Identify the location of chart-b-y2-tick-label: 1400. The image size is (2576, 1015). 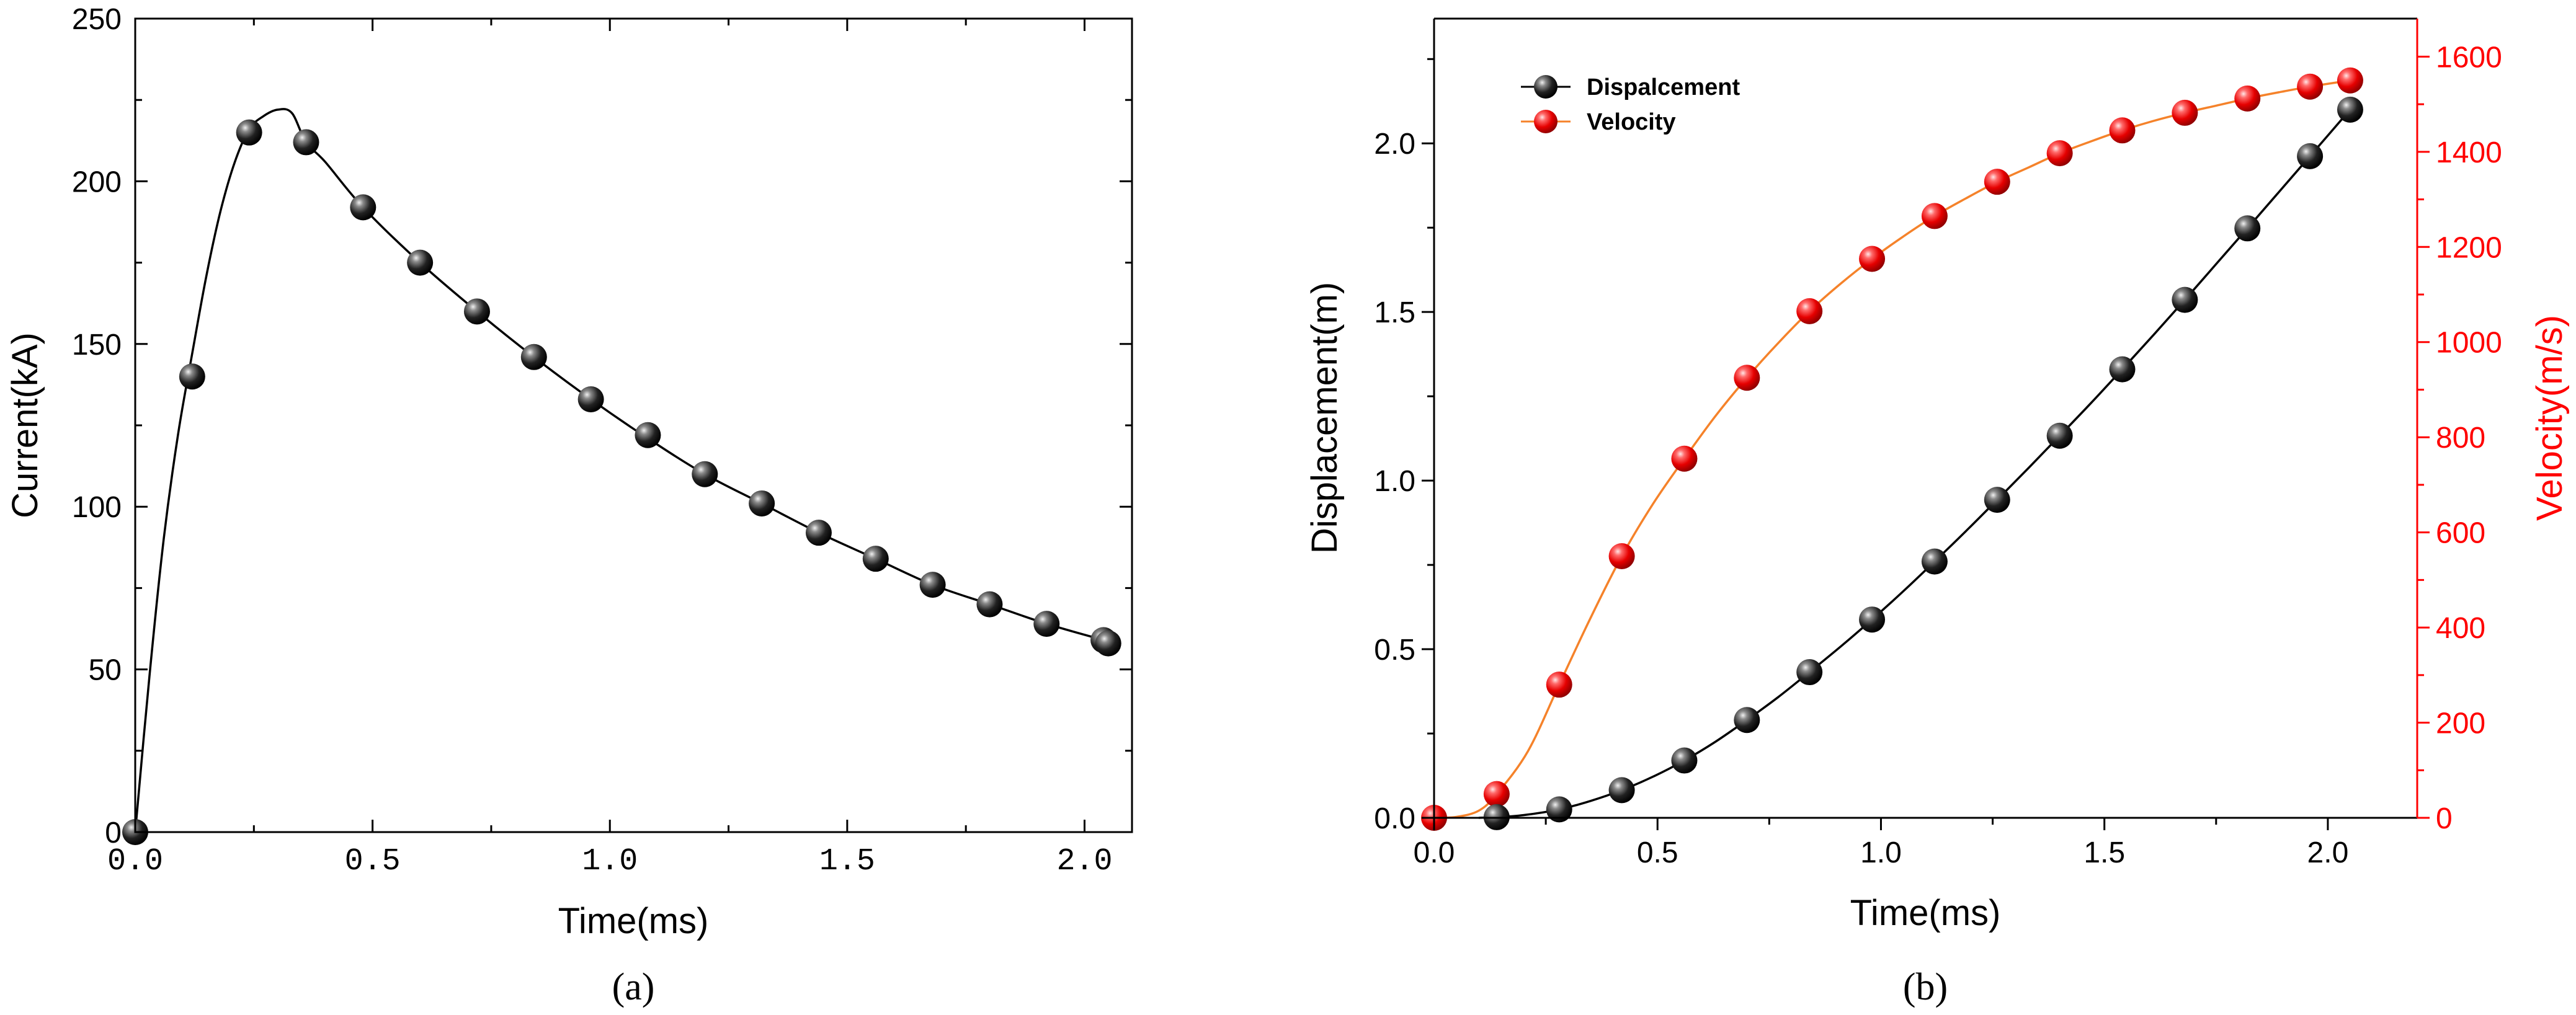
(2469, 152).